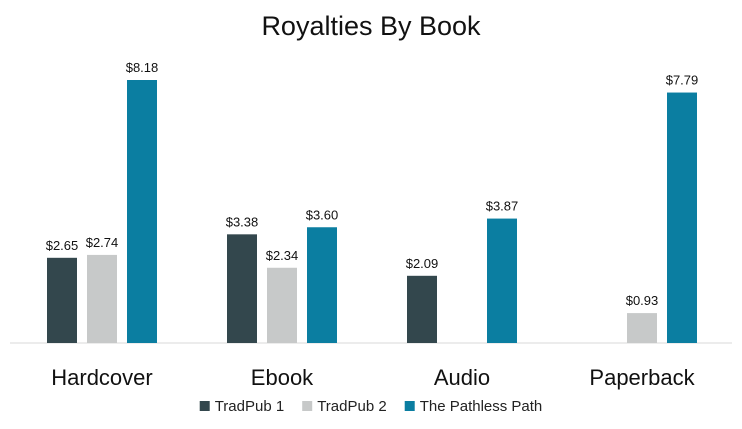 This screenshot has height=429, width=742. What do you see at coordinates (102, 242) in the screenshot?
I see `value-label-hardcover-tradpub-2: $2.74` at bounding box center [102, 242].